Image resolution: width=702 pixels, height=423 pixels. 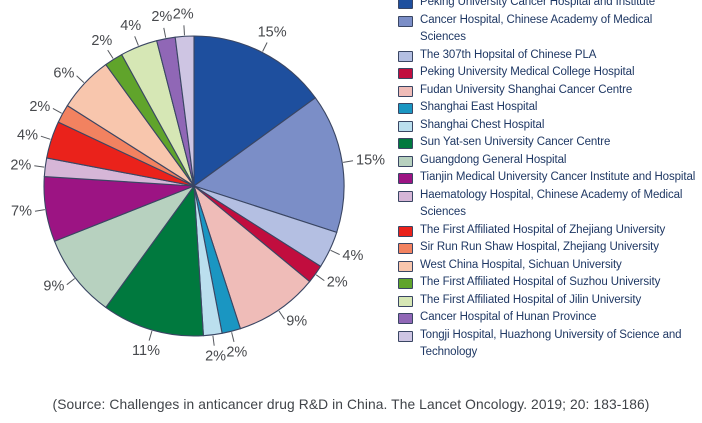 I want to click on legend-item: Fudan University Shanghai Cancer Centre, so click(x=549, y=91).